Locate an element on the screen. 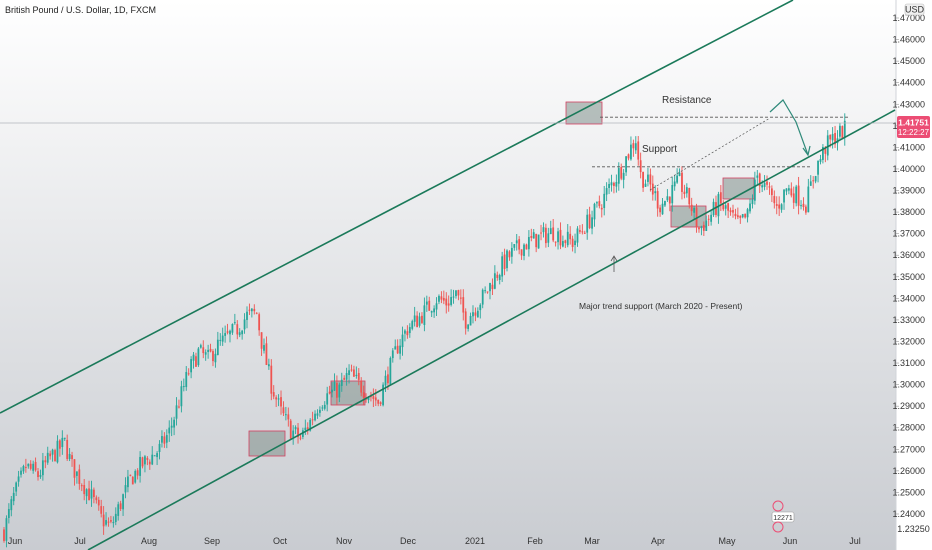 This screenshot has width=932, height=550. price-tick-label: 1.25000 is located at coordinates (908, 492).